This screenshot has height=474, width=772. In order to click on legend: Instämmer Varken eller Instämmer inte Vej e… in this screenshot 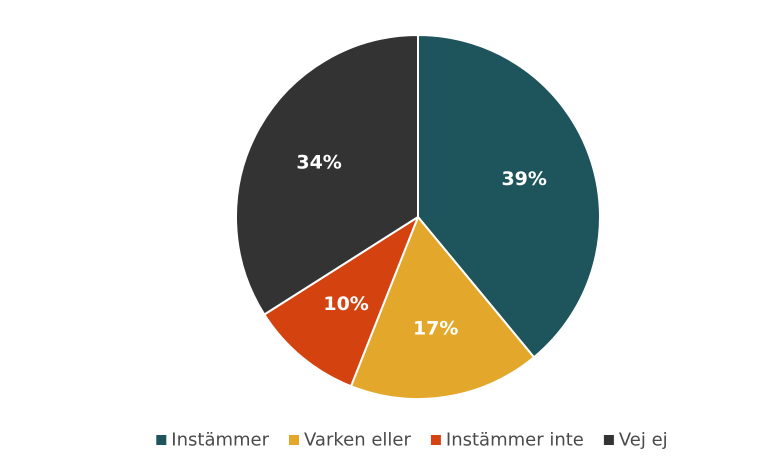, I will do `click(412, 440)`.